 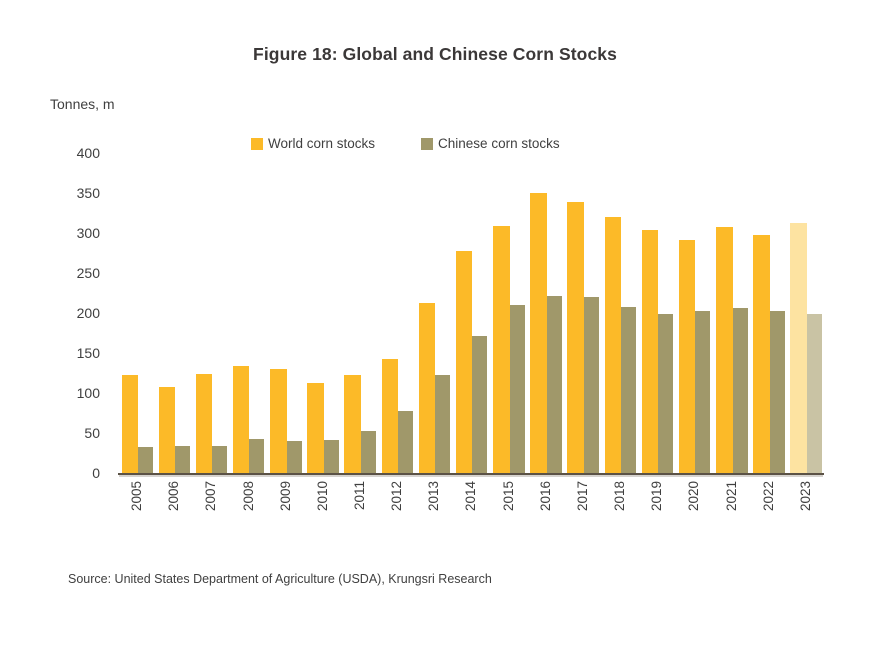 What do you see at coordinates (315, 427) in the screenshot?
I see `world-bar-2010` at bounding box center [315, 427].